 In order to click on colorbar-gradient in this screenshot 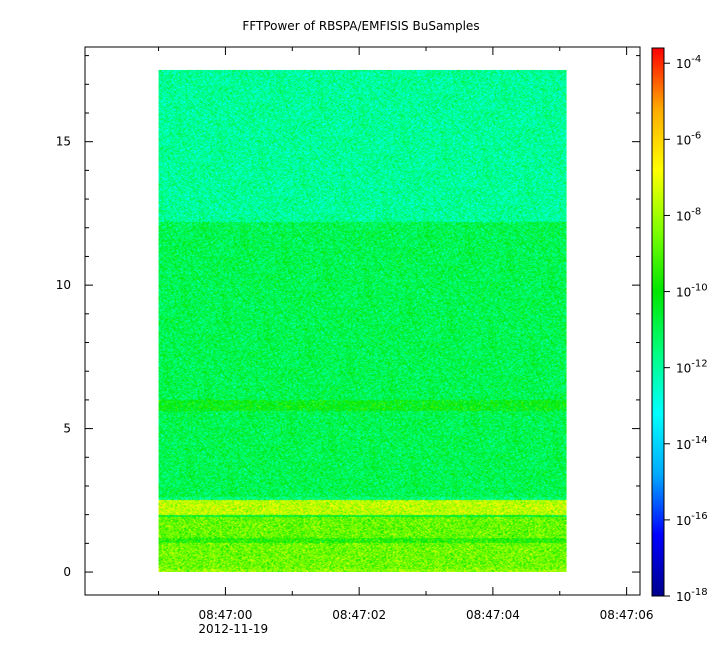, I will do `click(658, 322)`.